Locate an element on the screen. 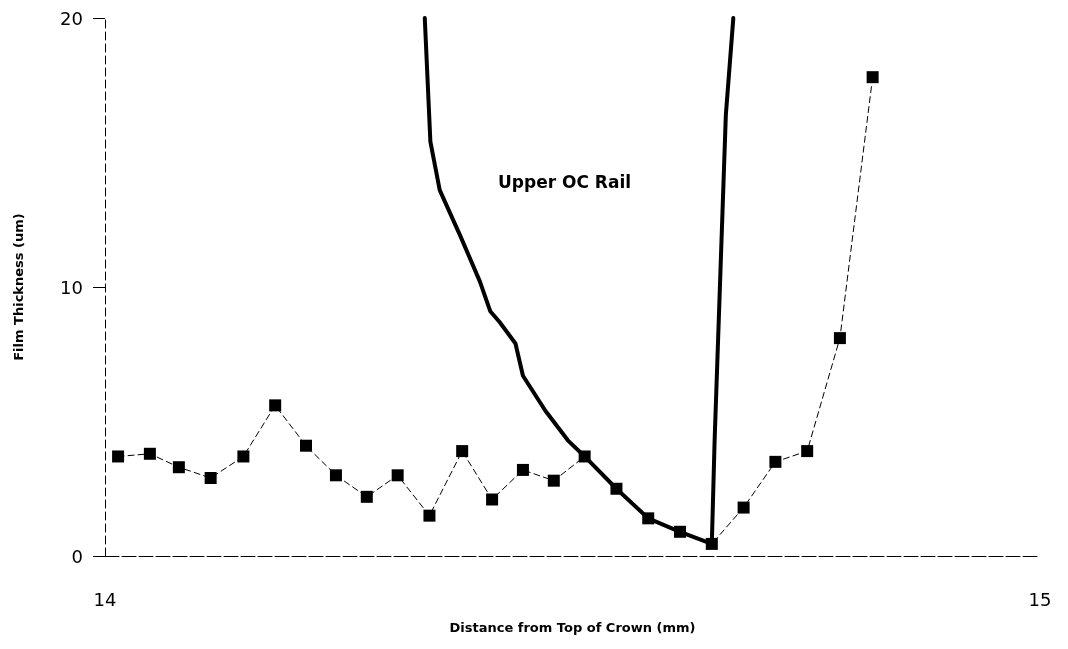  x-tick-label: 15 is located at coordinates (1040, 599).